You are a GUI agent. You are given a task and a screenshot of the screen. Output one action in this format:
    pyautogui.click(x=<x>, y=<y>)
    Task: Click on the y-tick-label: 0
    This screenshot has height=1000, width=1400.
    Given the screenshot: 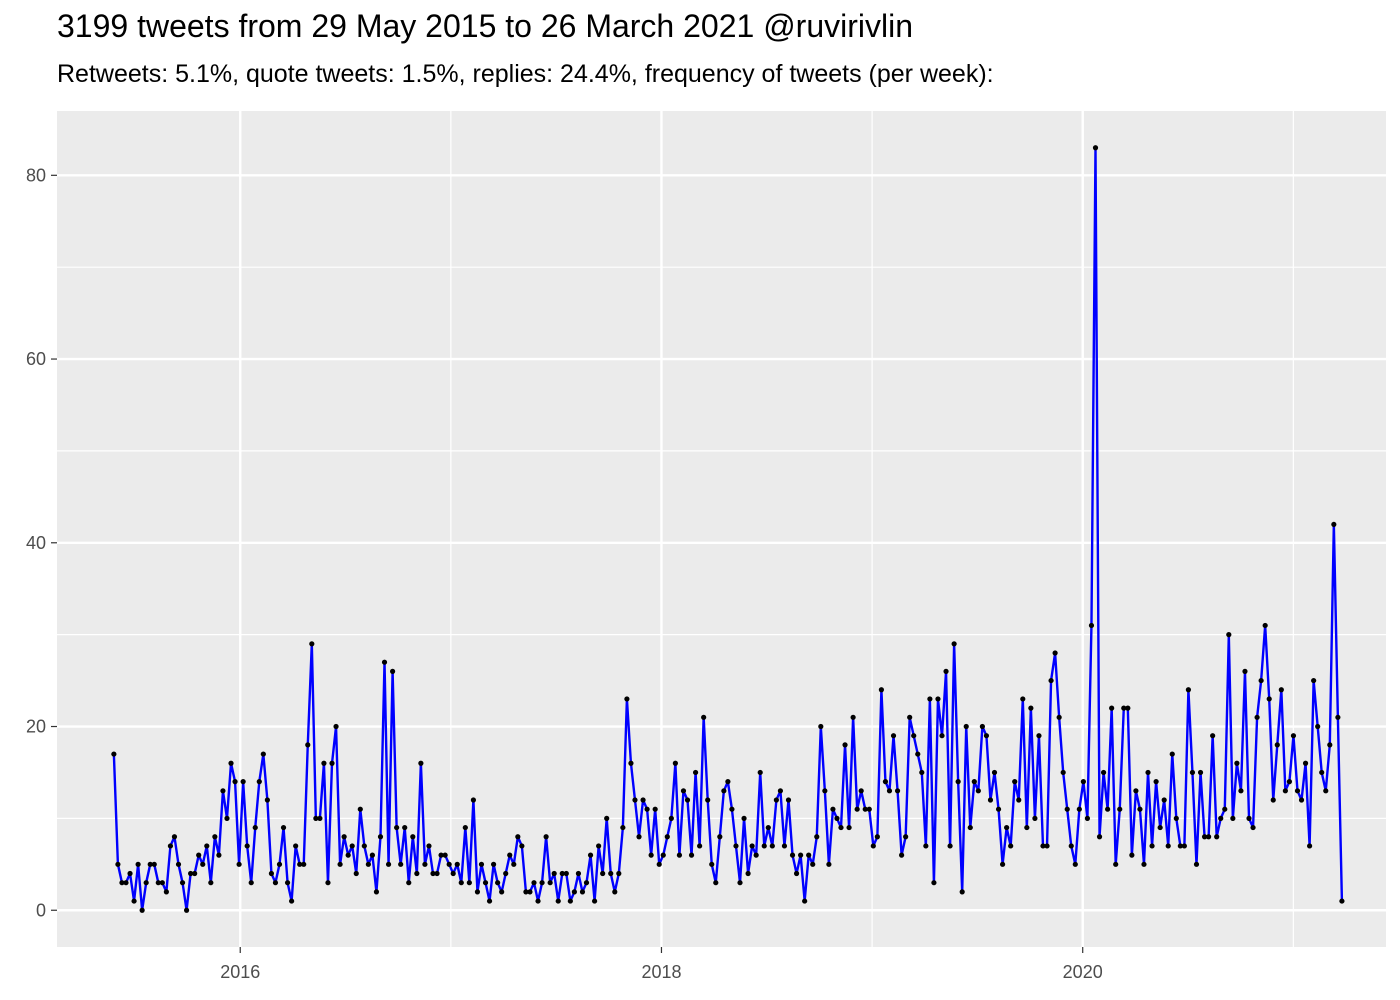 What is the action you would take?
    pyautogui.click(x=41, y=910)
    